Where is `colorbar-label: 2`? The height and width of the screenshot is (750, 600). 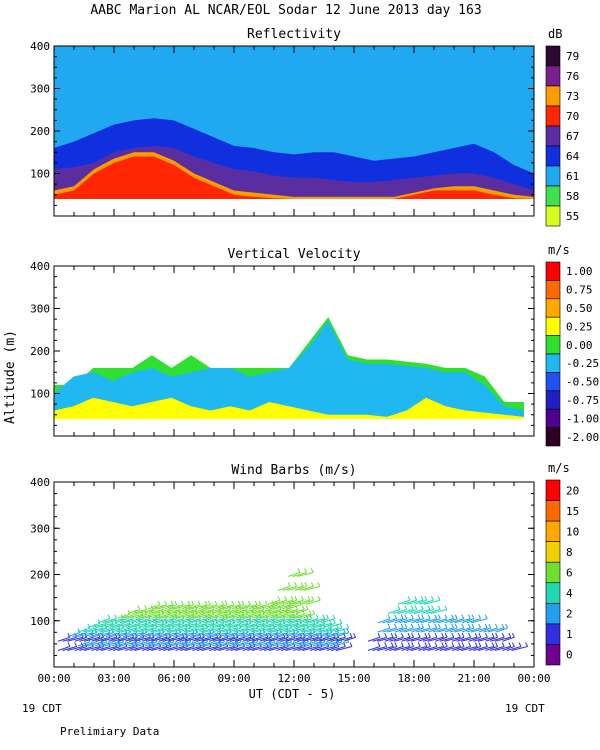 colorbar-label: 2 is located at coordinates (569, 614).